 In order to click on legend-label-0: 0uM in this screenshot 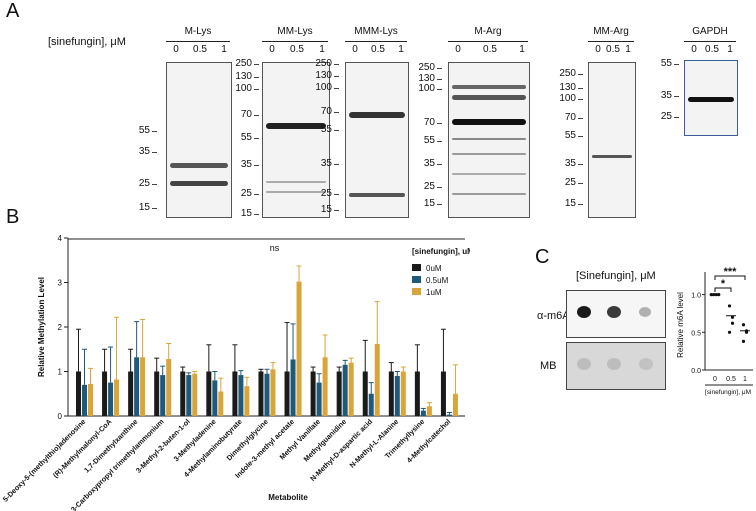, I will do `click(434, 268)`.